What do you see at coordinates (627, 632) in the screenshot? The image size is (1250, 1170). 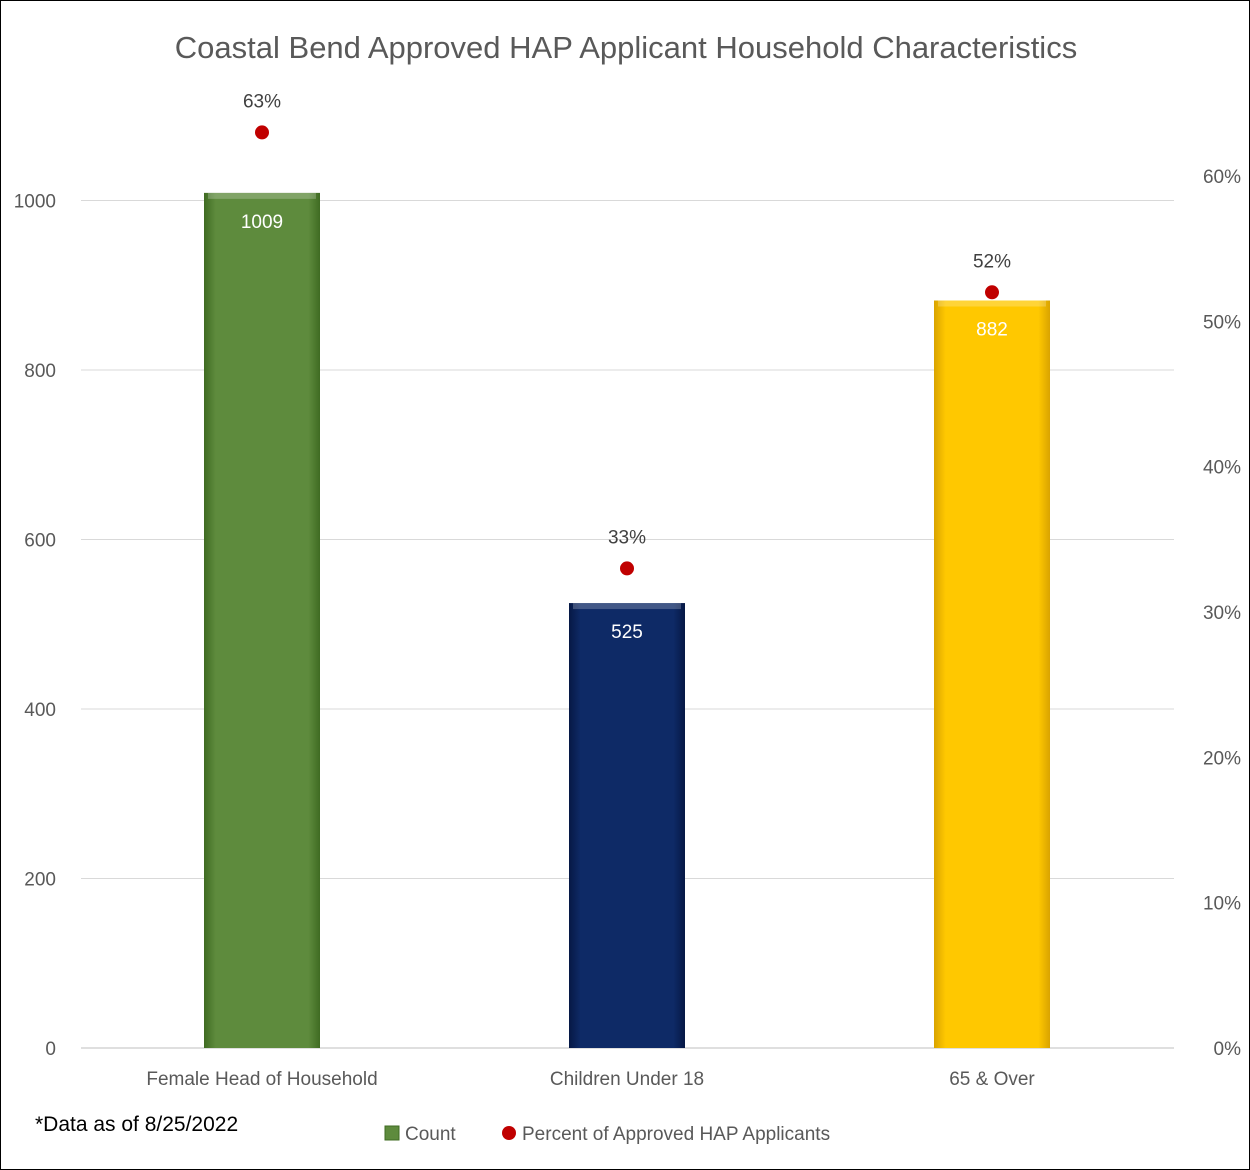 I see `bar-value-label: 525` at bounding box center [627, 632].